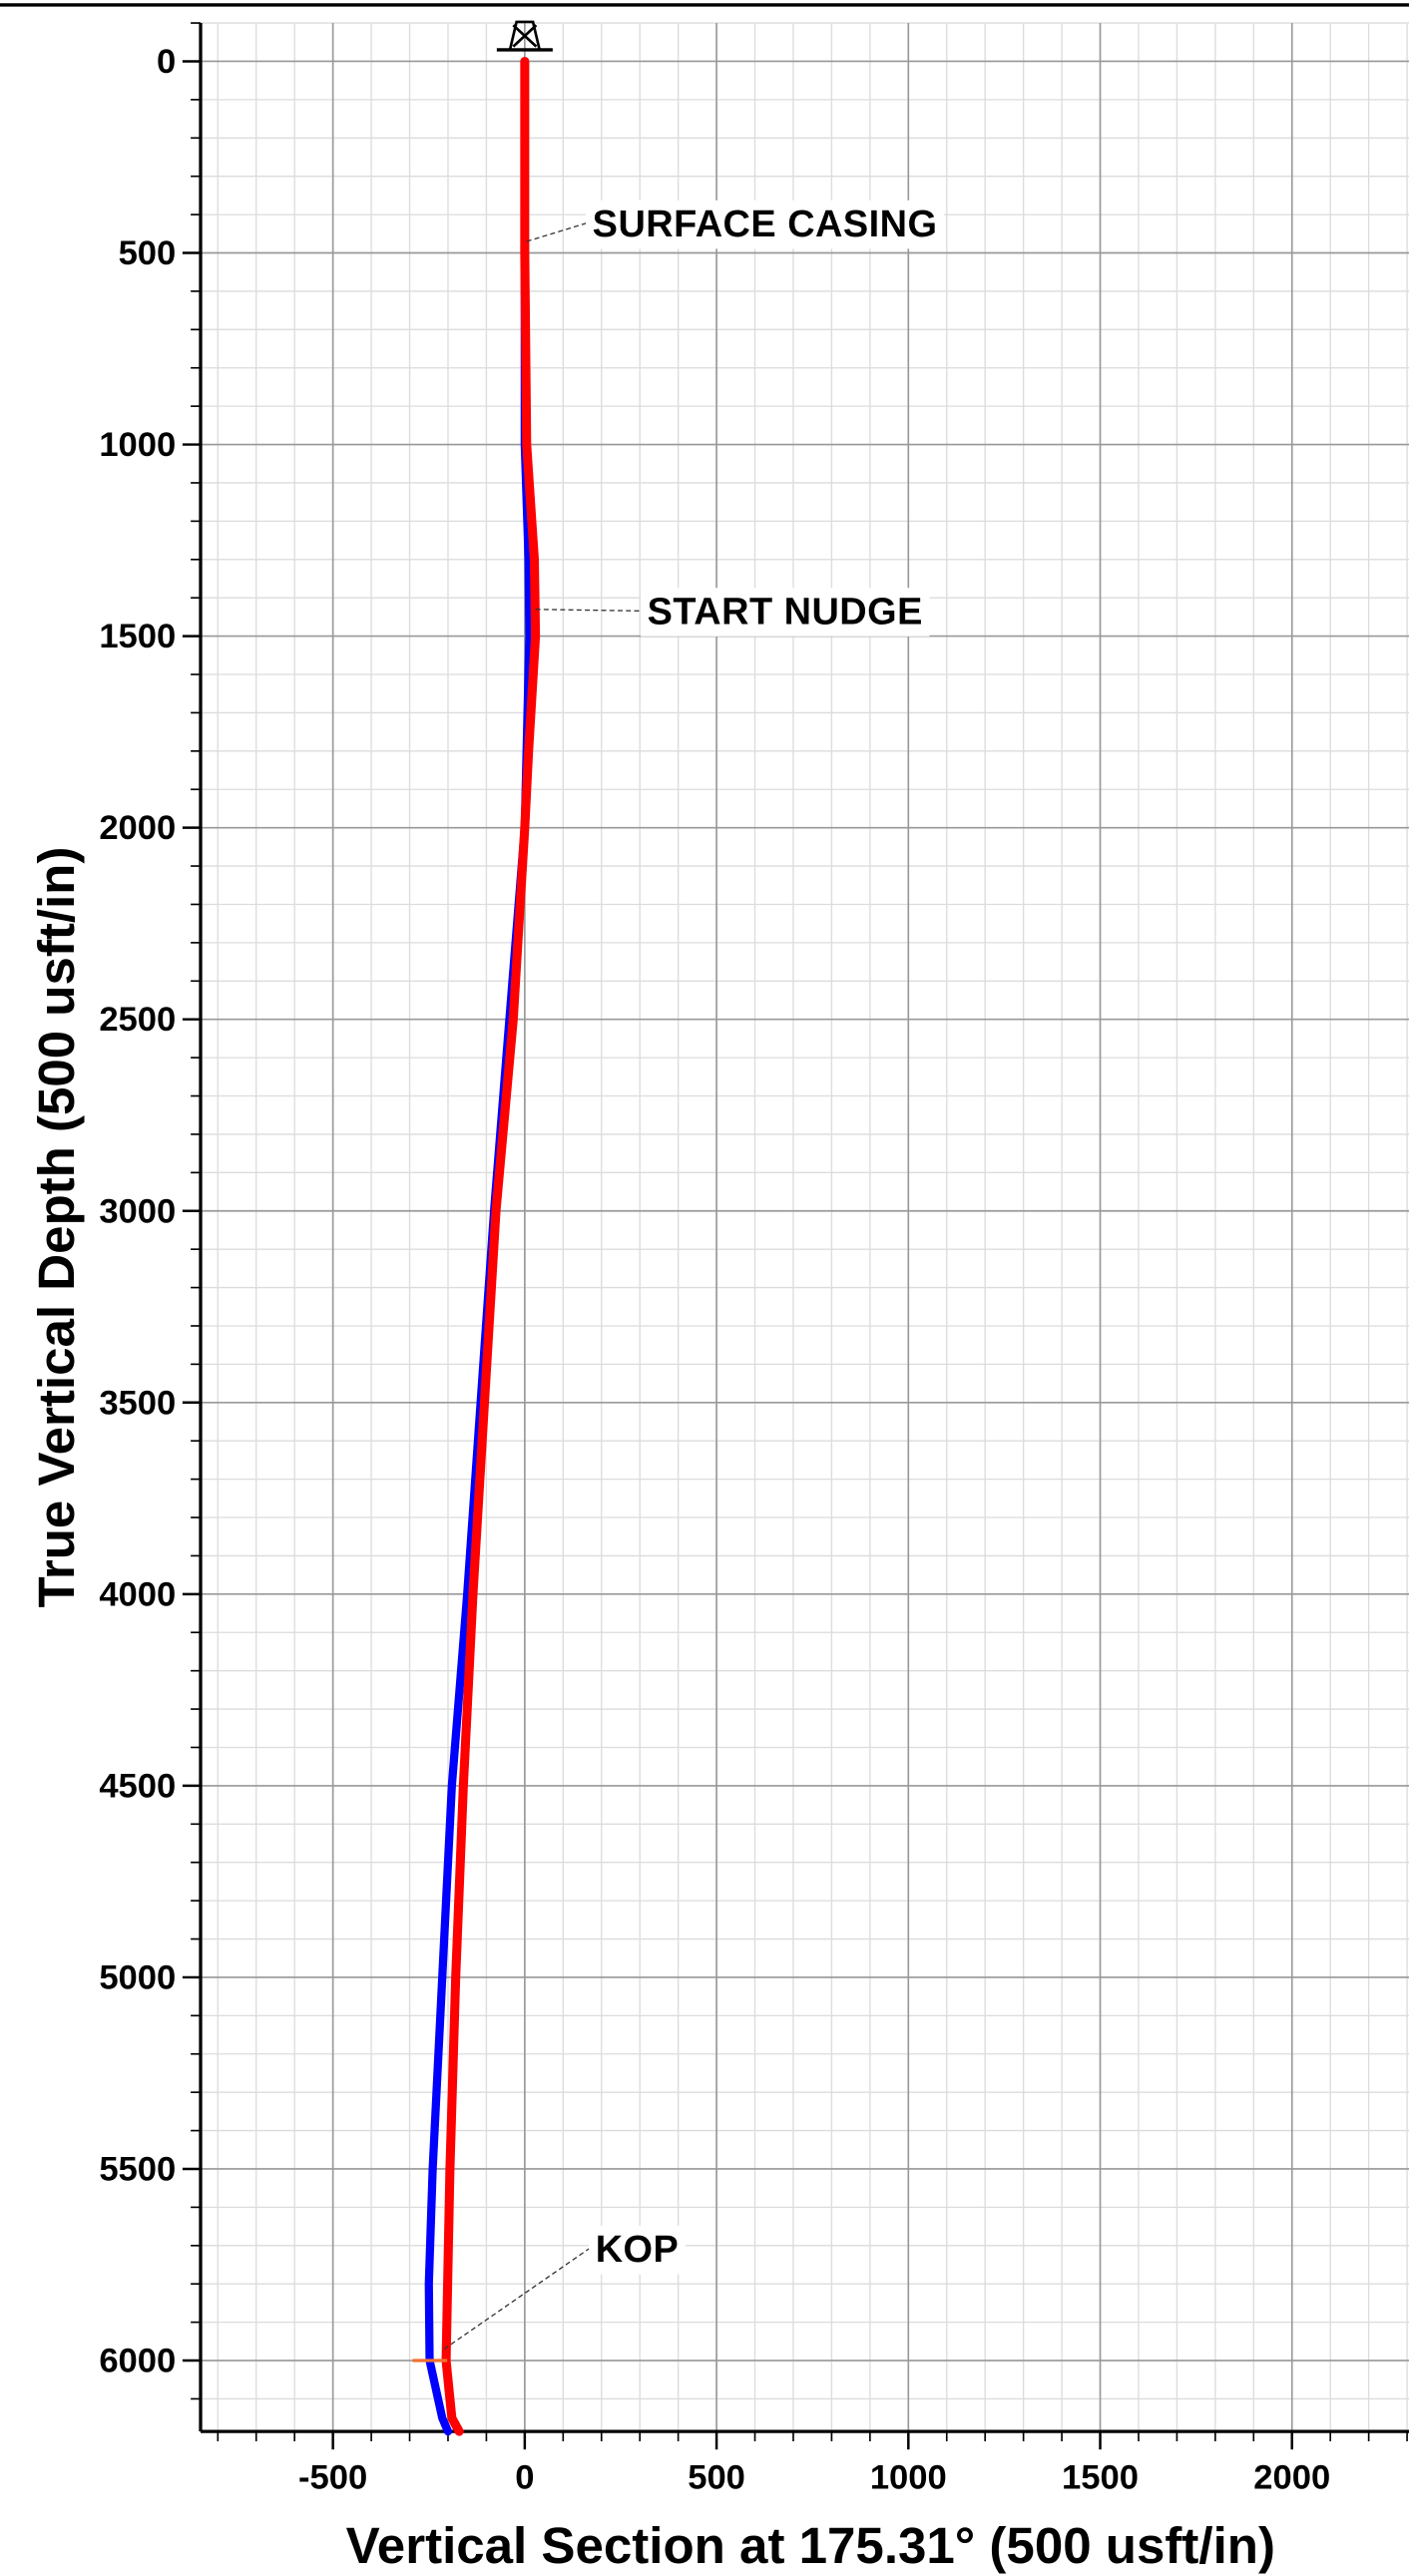 The width and height of the screenshot is (1409, 2576). Describe the element at coordinates (138, 1977) in the screenshot. I see `y-tick-label: 5000` at that location.